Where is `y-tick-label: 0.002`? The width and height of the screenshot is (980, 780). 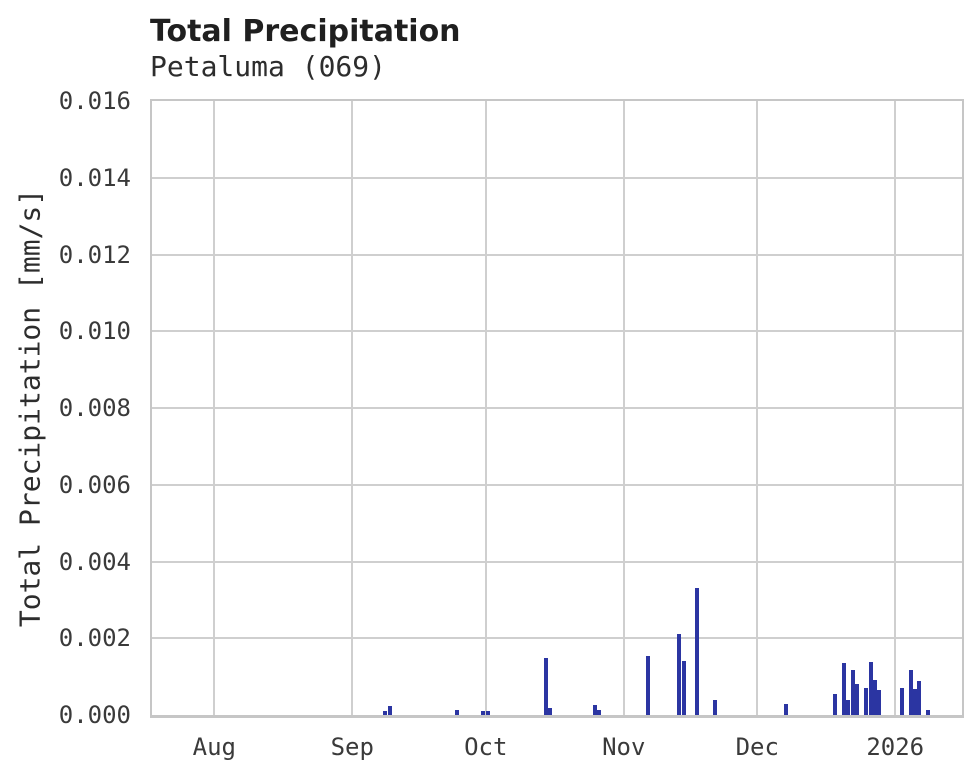 y-tick-label: 0.002 is located at coordinates (94, 638).